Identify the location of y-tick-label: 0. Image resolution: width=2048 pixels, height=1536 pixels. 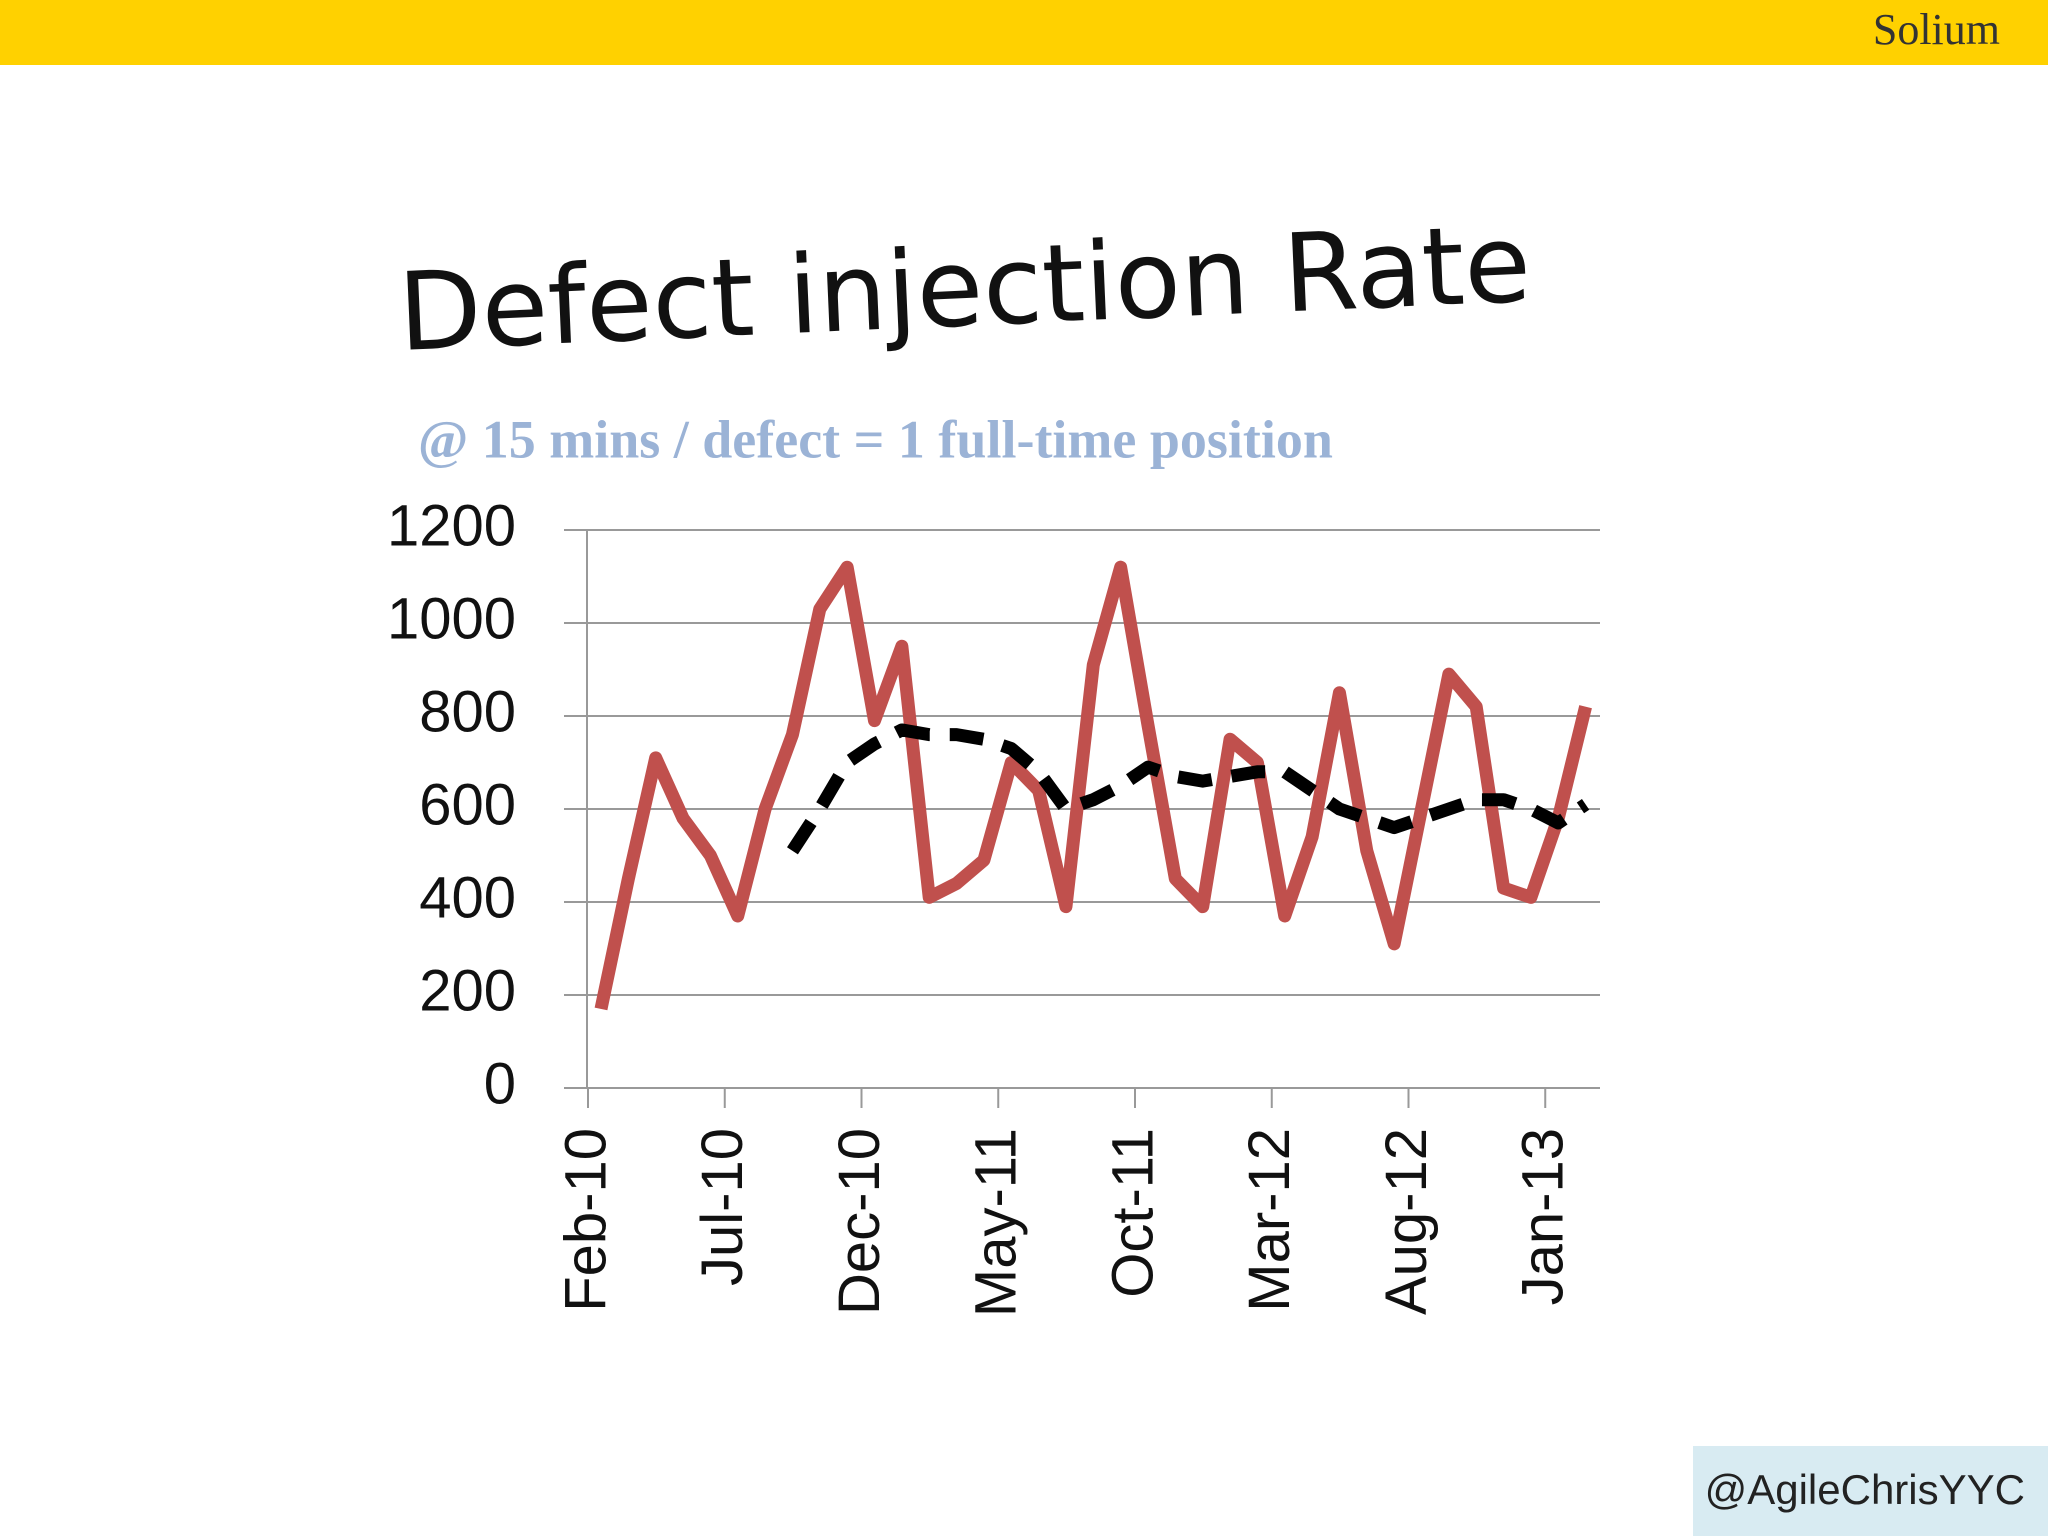
(500, 1083).